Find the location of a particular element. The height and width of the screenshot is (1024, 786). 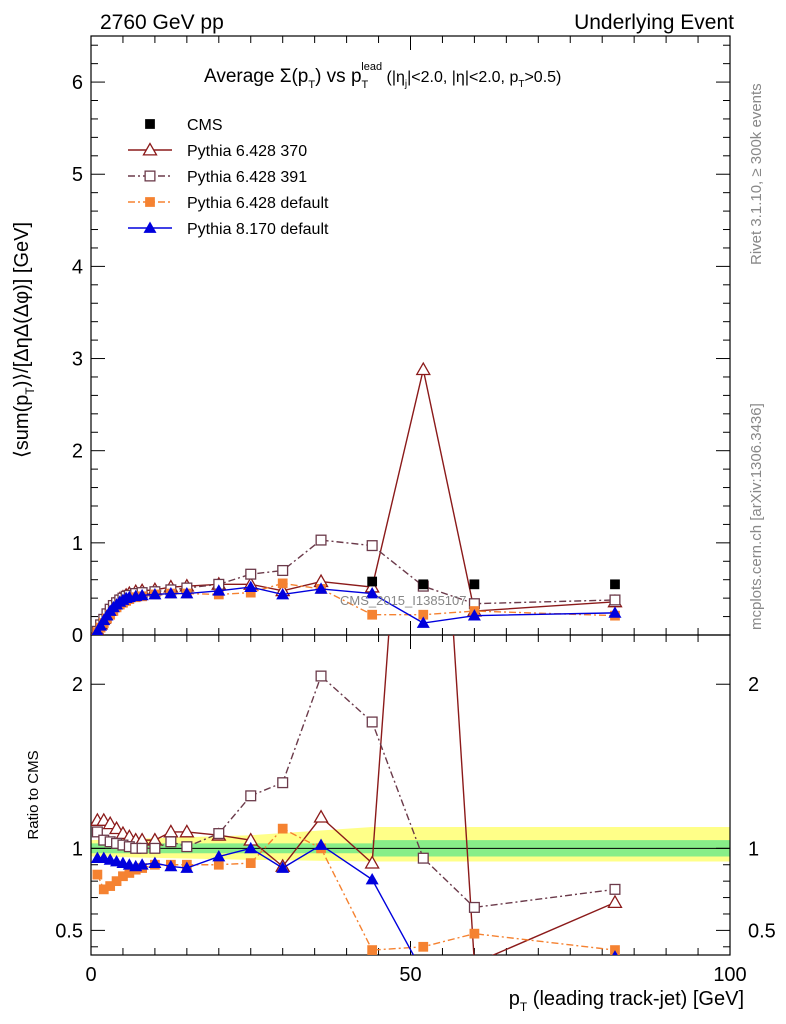

legend-label-p8def: Pythia 8.170 default is located at coordinates (258, 229).